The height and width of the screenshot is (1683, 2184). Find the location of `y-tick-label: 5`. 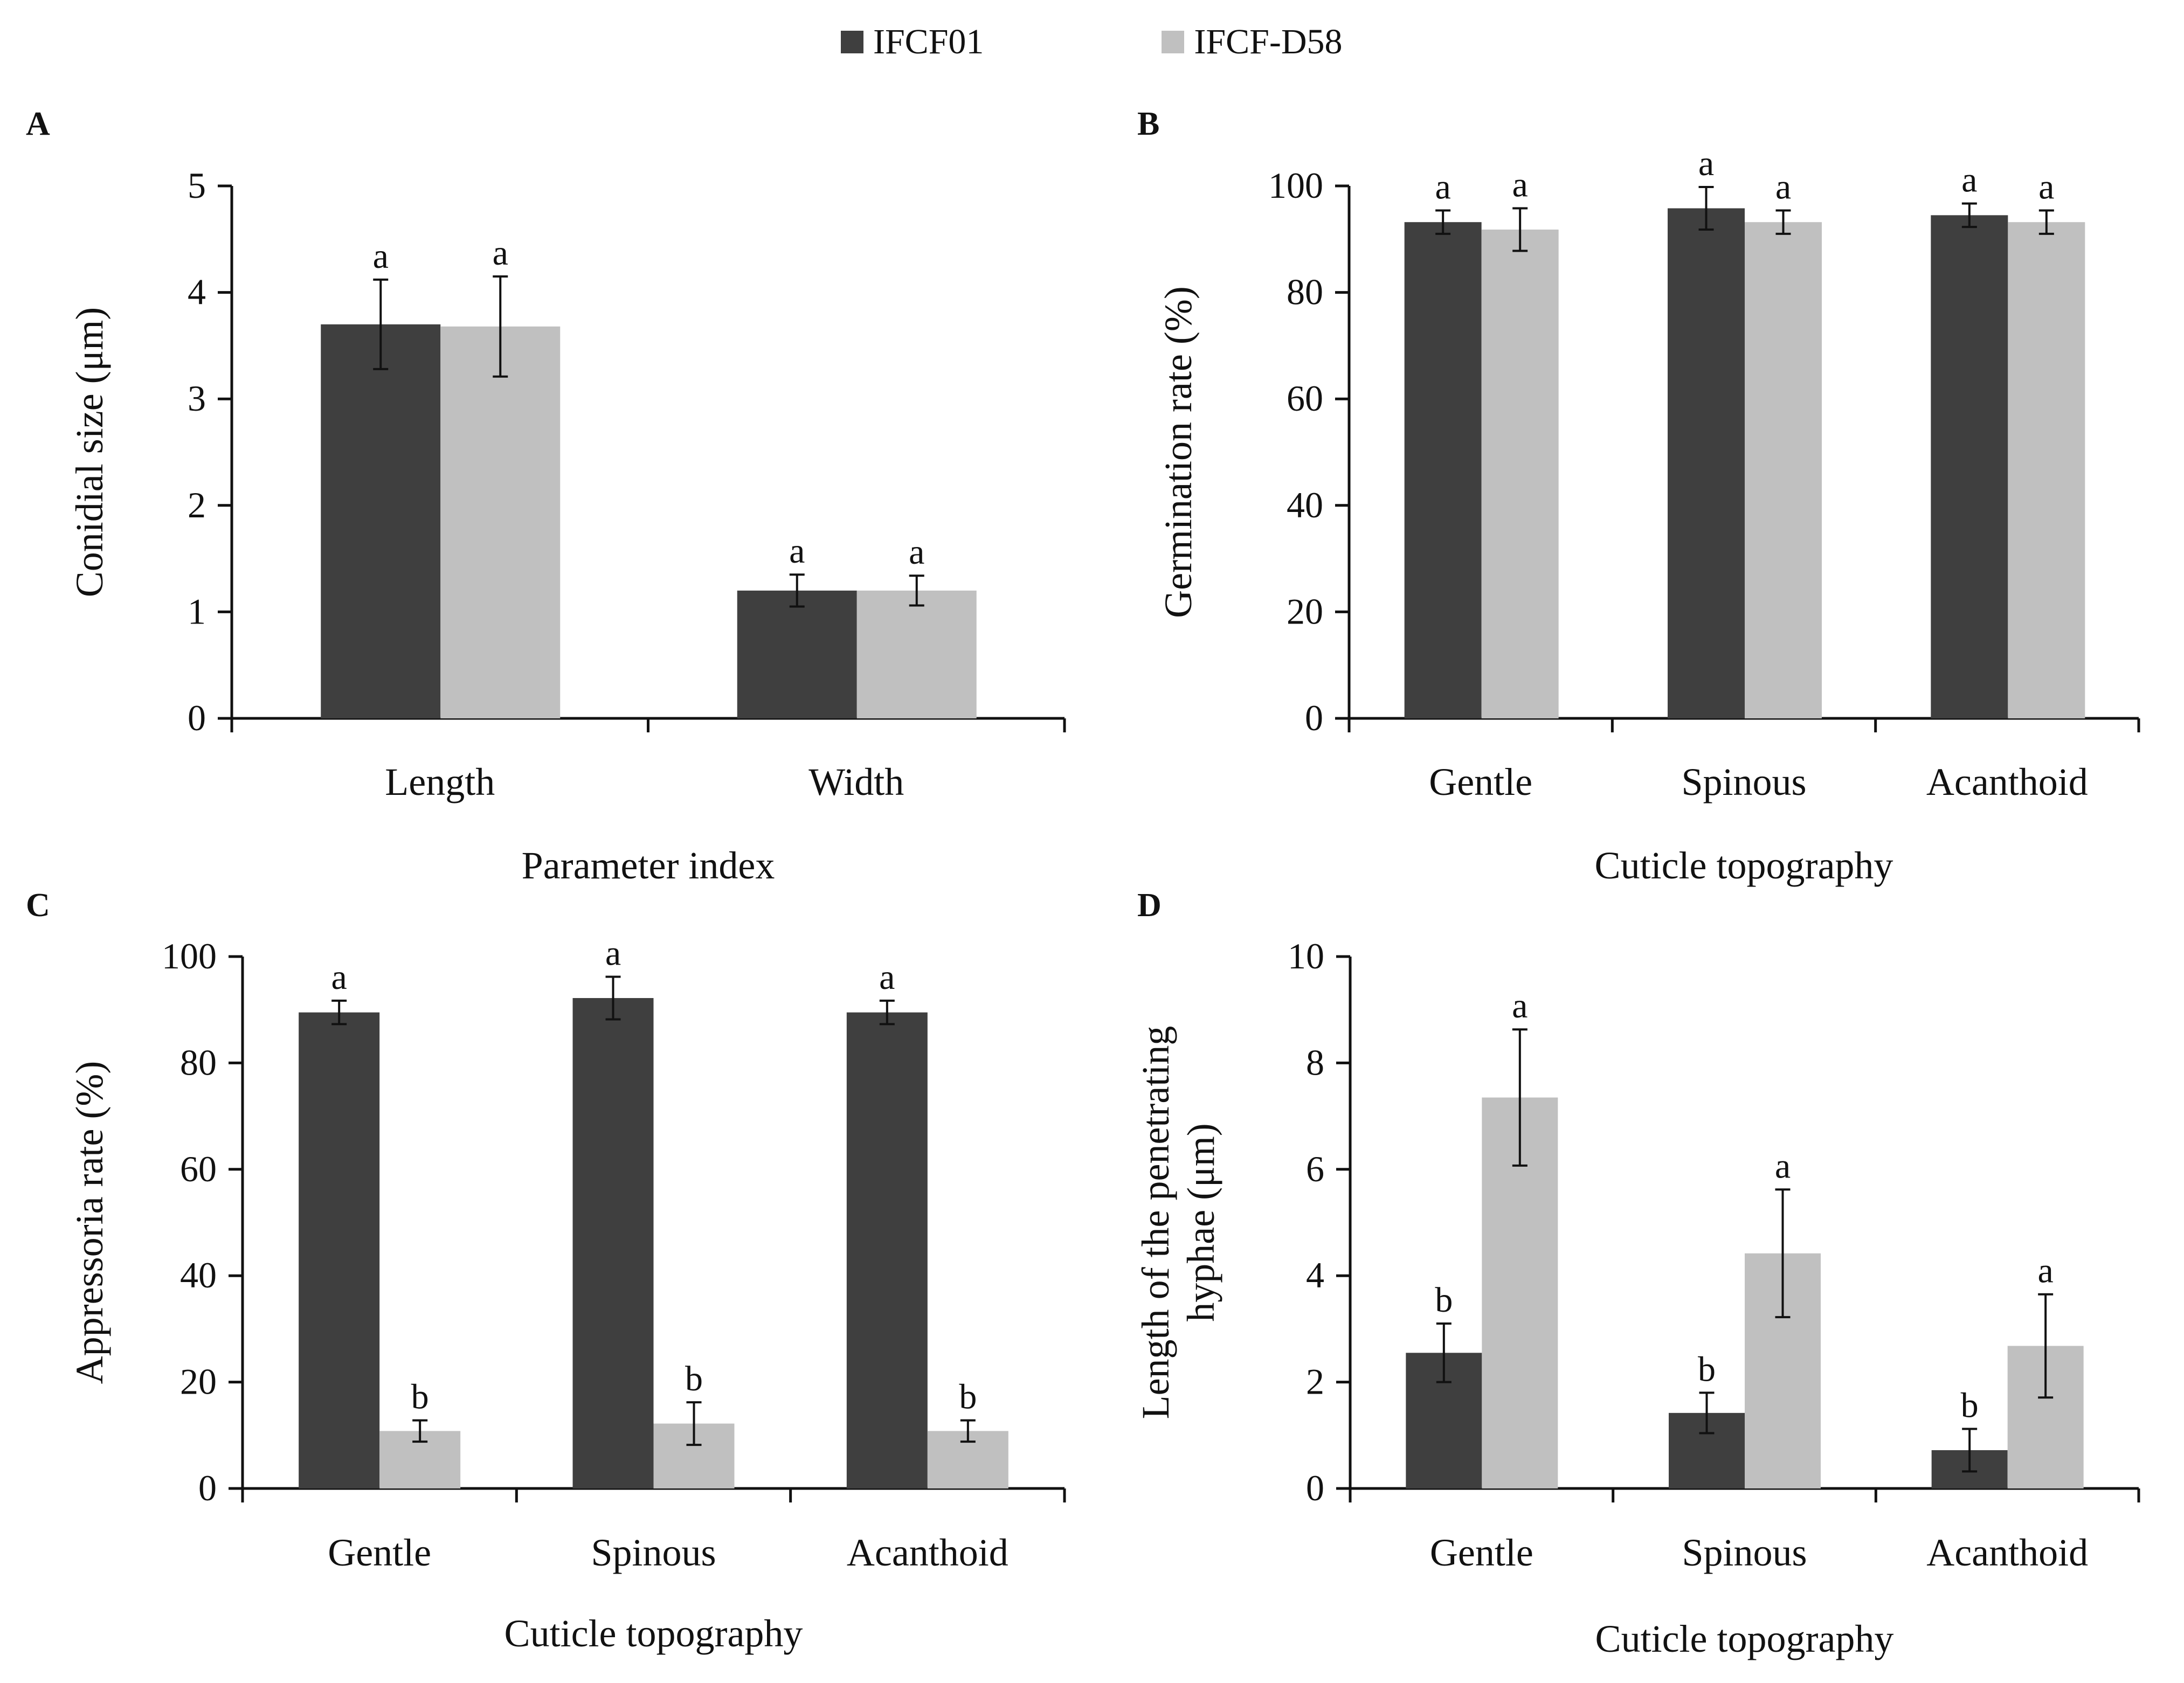

y-tick-label: 5 is located at coordinates (197, 186).